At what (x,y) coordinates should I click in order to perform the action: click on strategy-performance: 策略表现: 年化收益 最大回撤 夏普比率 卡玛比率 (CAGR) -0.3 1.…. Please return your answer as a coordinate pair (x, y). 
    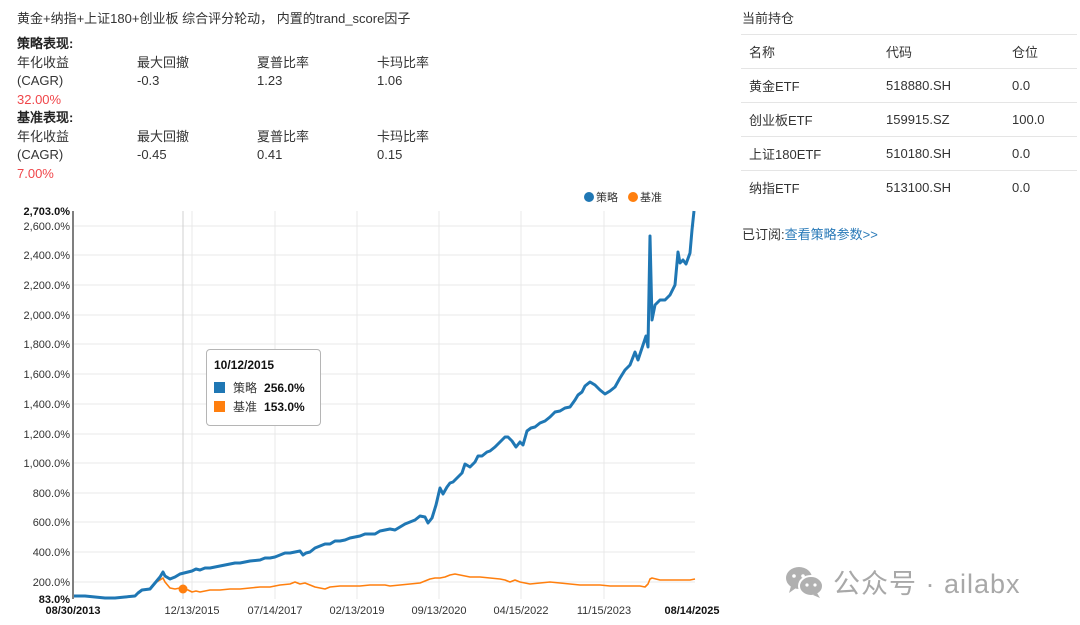
    Looking at the image, I should click on (257, 72).